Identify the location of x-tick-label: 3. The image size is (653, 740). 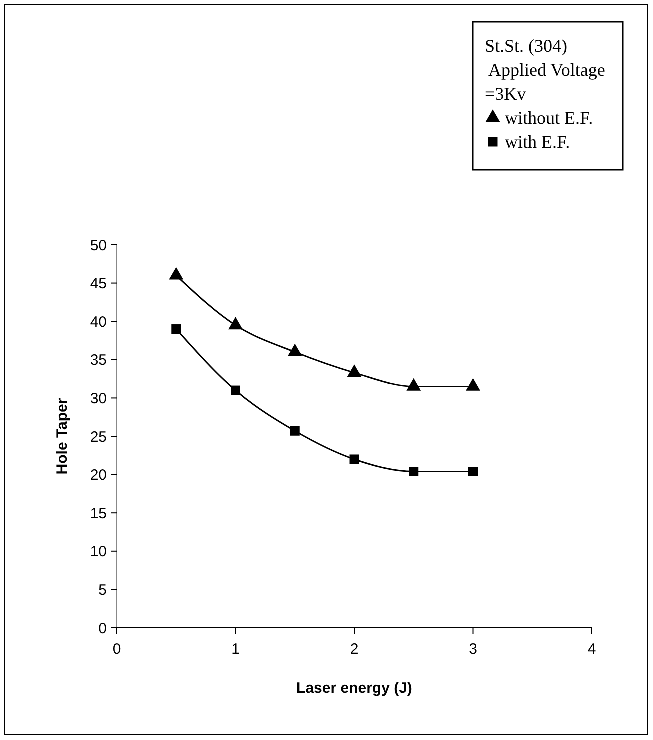
(473, 649).